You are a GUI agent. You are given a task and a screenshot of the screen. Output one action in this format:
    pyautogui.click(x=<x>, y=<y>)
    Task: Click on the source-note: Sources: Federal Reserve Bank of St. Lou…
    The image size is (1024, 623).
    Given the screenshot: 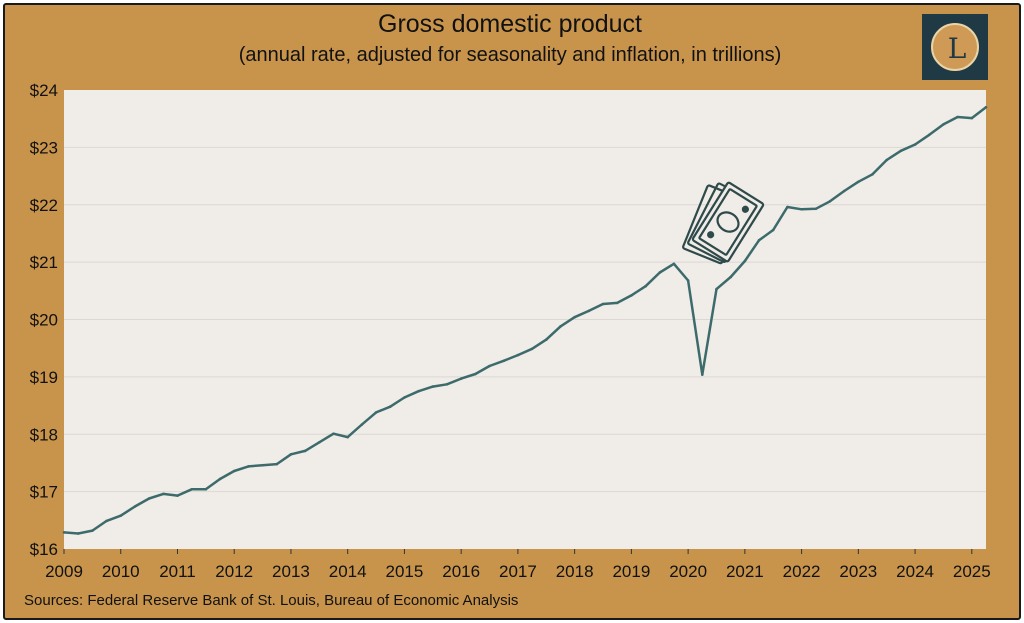 What is the action you would take?
    pyautogui.click(x=271, y=600)
    